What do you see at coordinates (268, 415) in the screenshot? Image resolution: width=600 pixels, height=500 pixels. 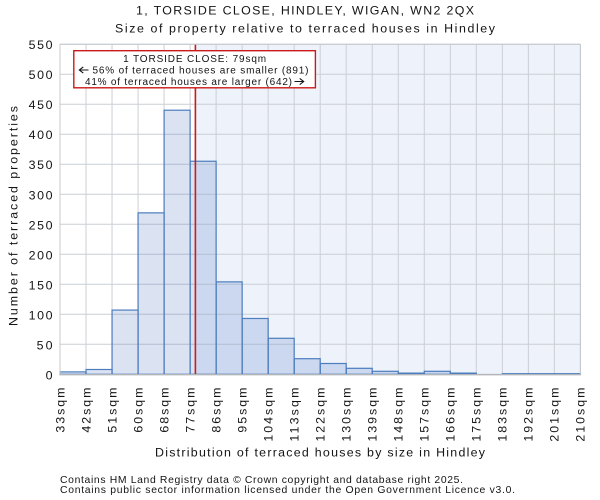 I see `svg-text: 104sqm` at bounding box center [268, 415].